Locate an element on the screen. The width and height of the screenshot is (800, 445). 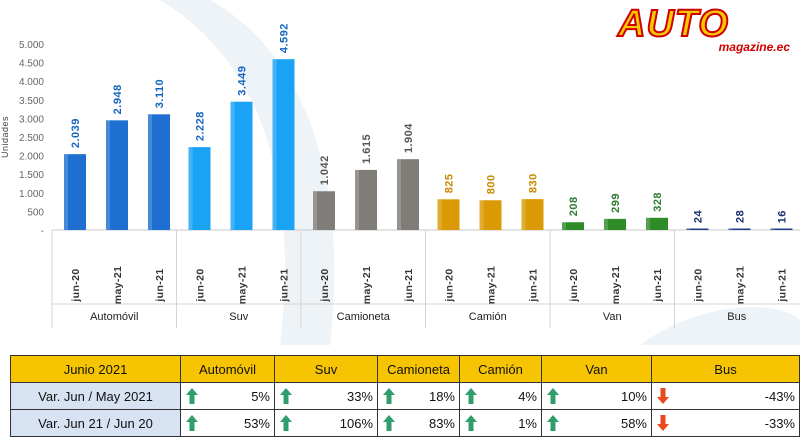
row-label: Var. Jun / May 2021 is located at coordinates (95, 396).